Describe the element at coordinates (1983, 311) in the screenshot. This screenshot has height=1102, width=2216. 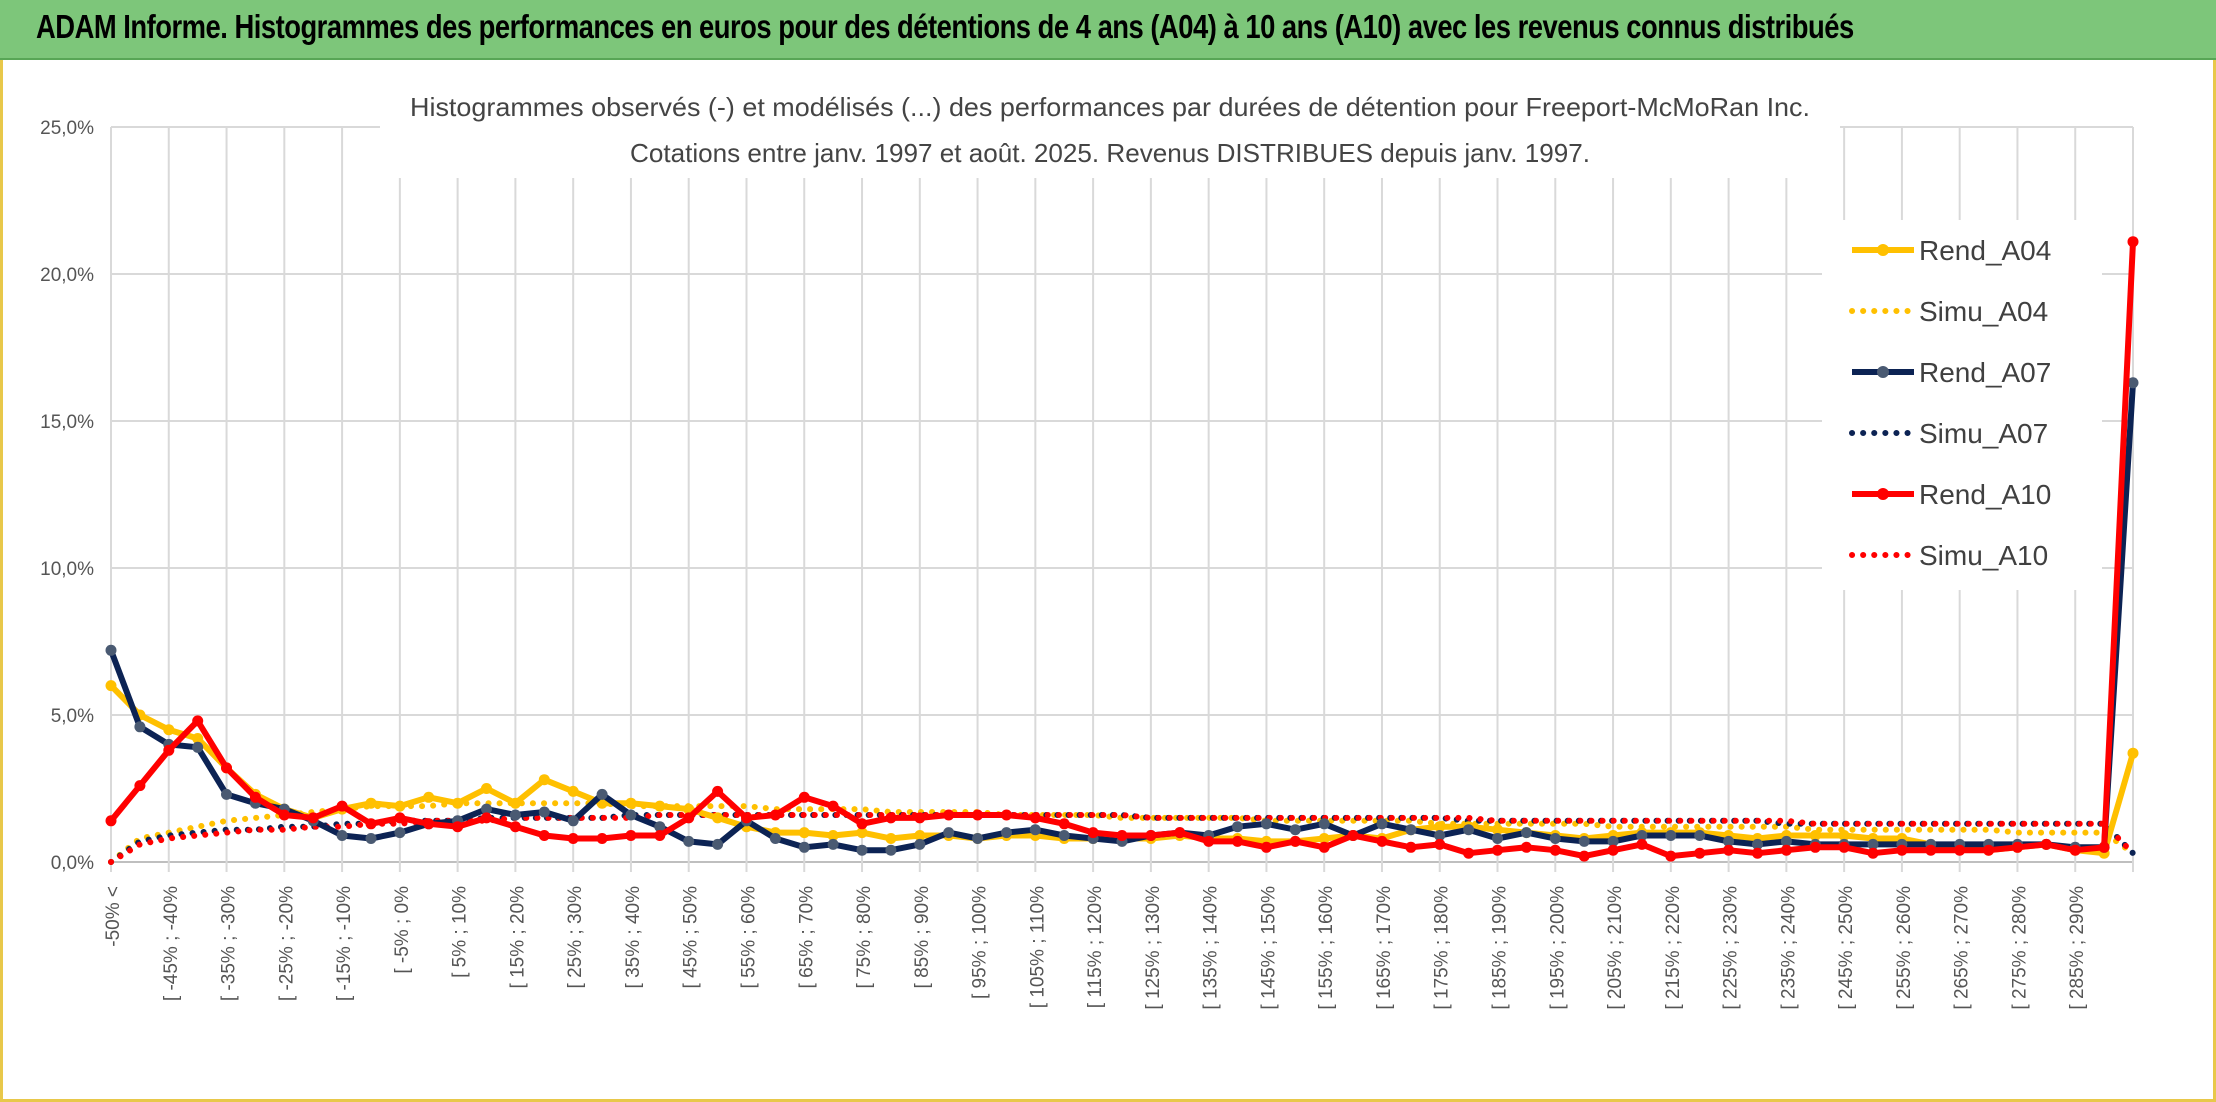
I see `legend-label-simu-a04: Simu_A04` at that location.